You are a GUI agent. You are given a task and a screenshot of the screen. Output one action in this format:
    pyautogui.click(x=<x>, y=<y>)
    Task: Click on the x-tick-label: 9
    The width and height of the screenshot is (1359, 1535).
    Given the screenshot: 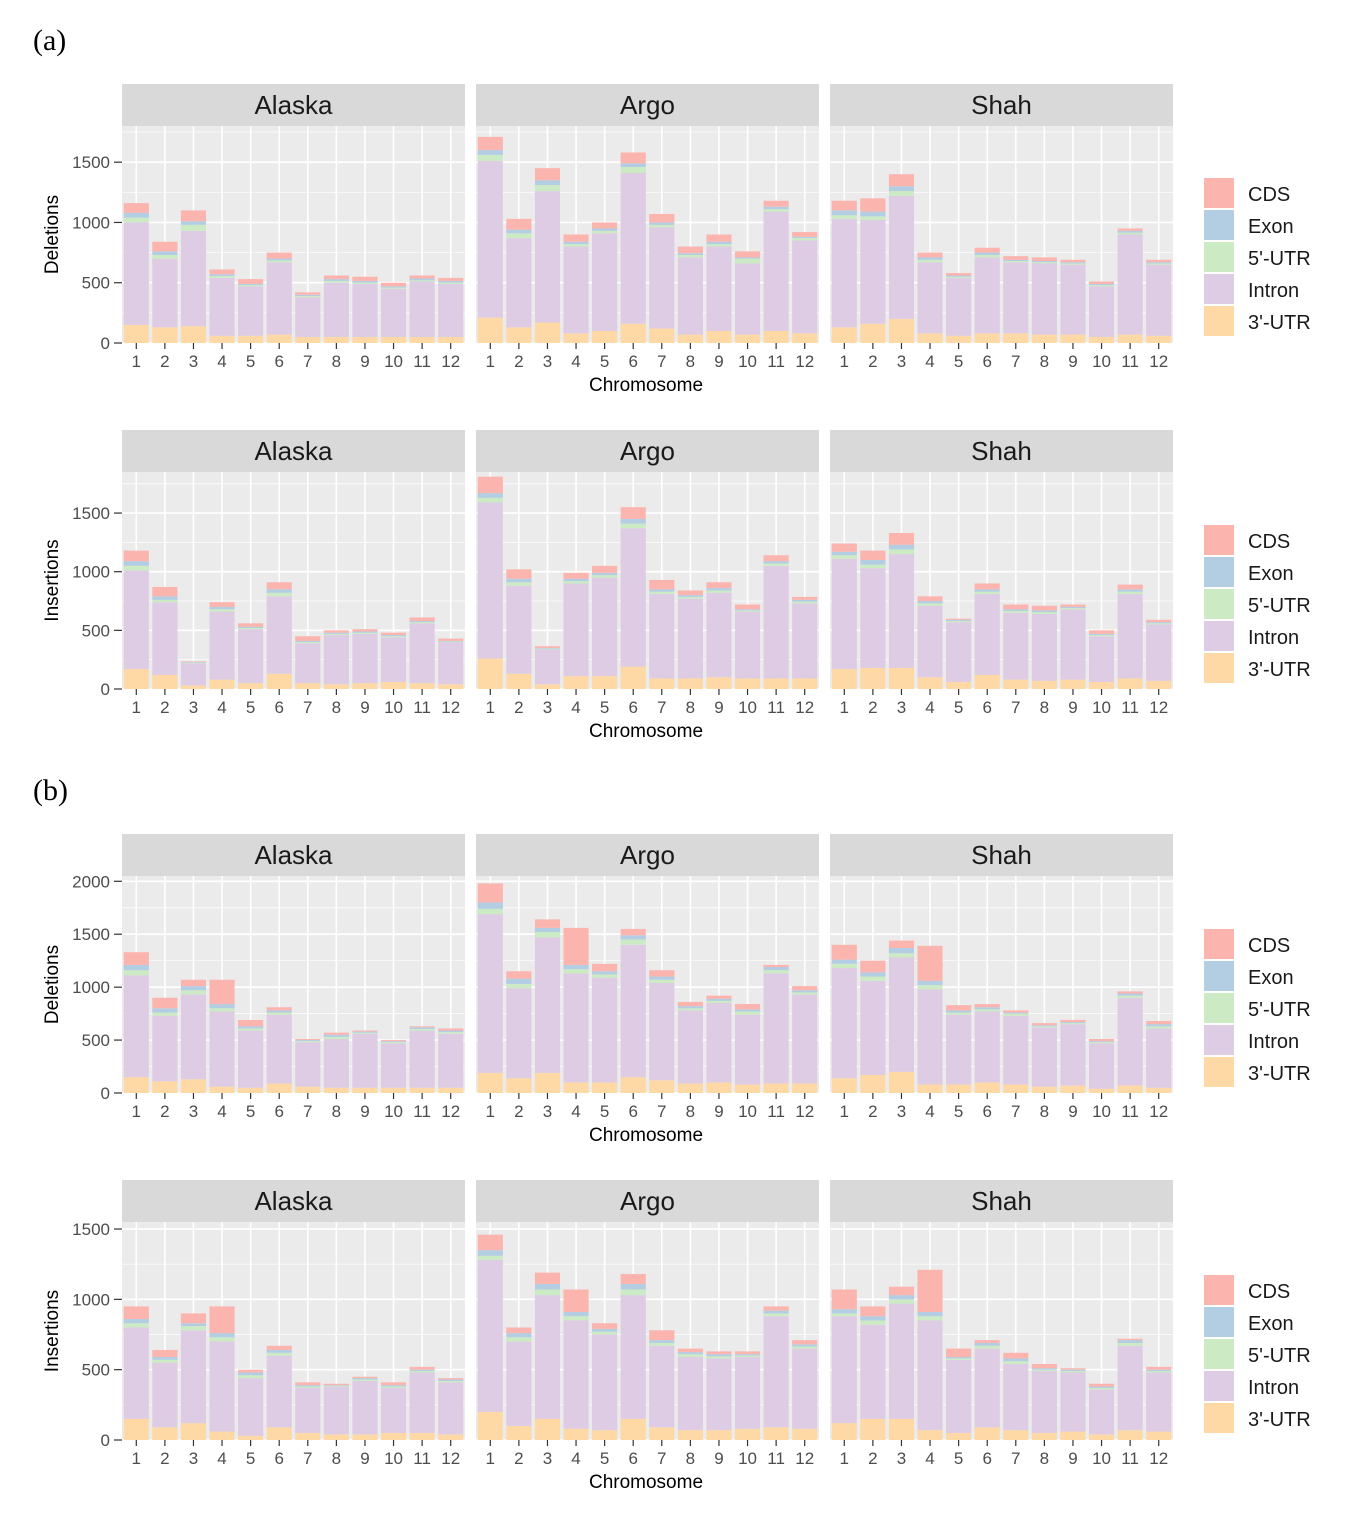 What is the action you would take?
    pyautogui.click(x=364, y=1458)
    